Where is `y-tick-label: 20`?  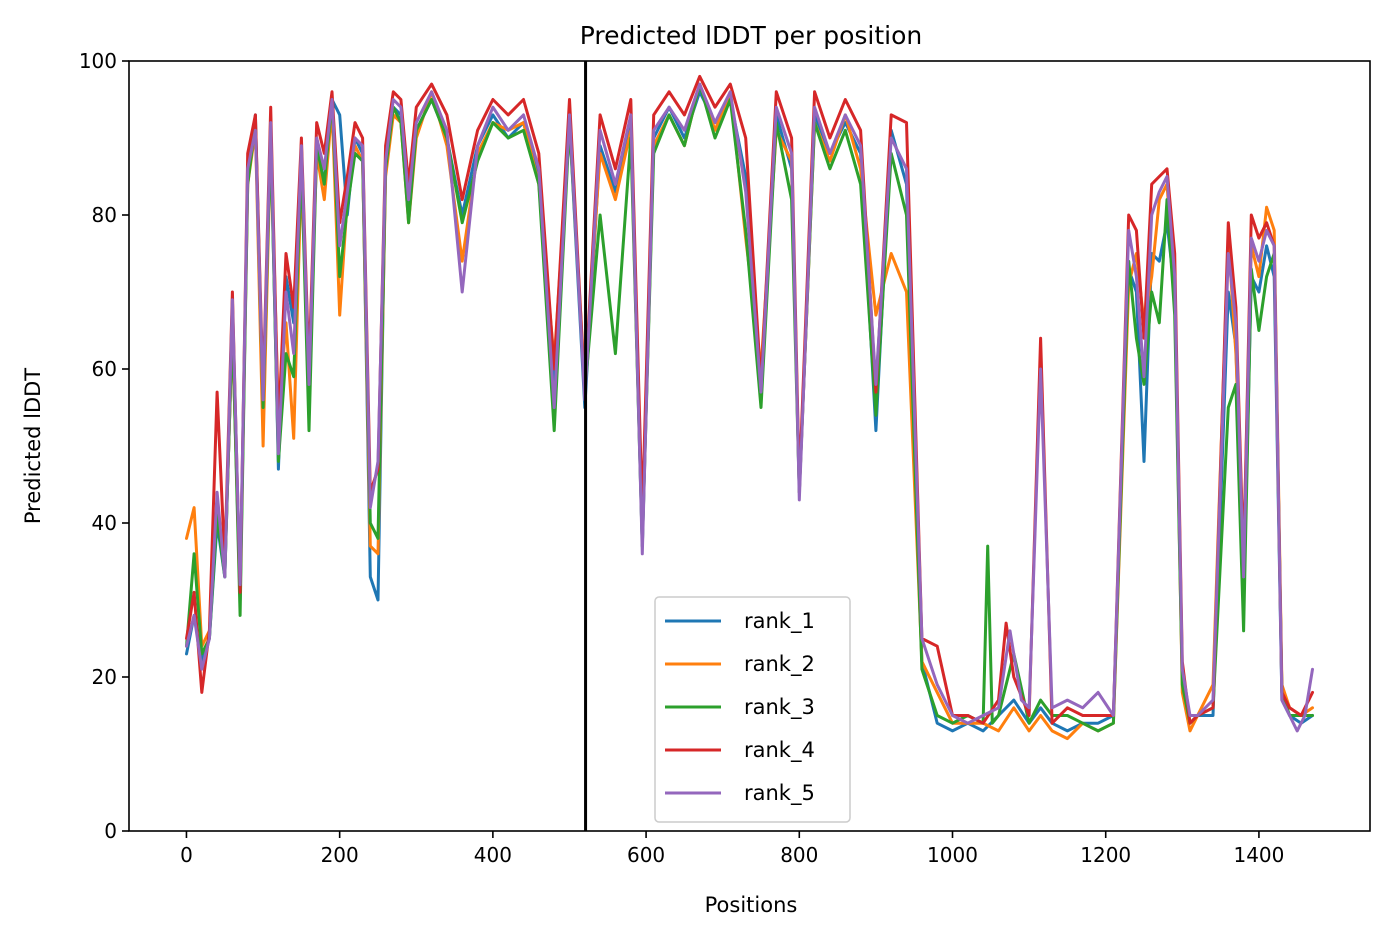 y-tick-label: 20 is located at coordinates (104, 677).